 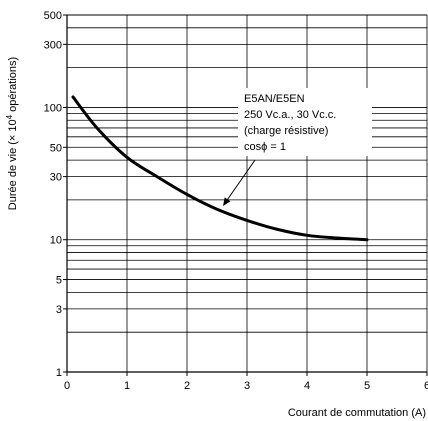 I want to click on y-axis-label-start: Durée de vie (, so click(x=13, y=175).